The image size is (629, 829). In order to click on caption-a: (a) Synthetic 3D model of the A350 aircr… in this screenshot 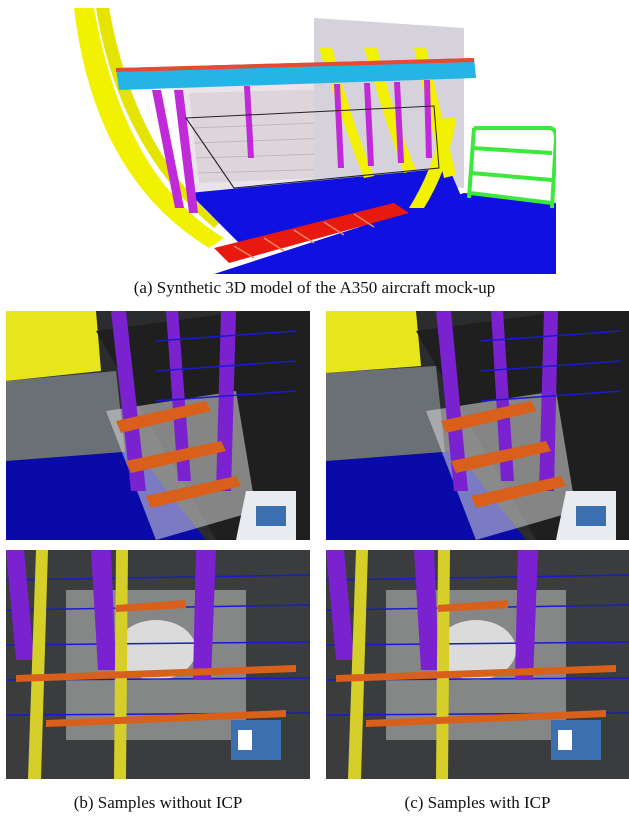, I will do `click(314, 287)`.